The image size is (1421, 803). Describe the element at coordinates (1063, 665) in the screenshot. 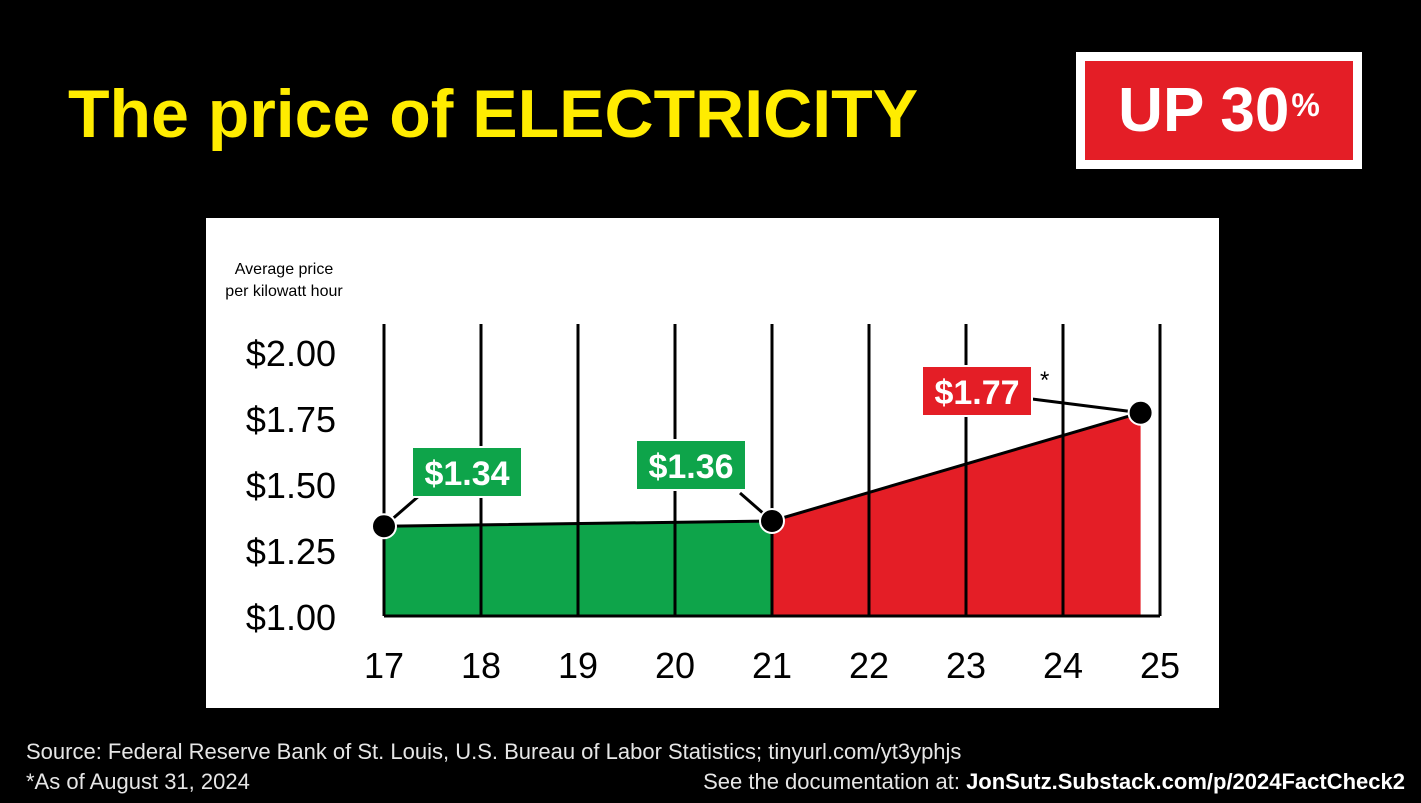

I see `x-tick-label: 24` at that location.